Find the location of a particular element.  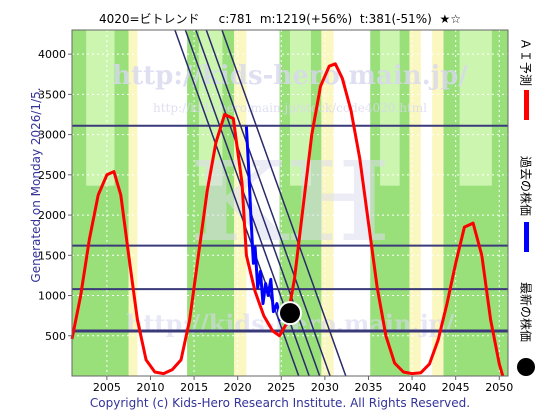

legend-past-price-swatch is located at coordinates (526, 237).